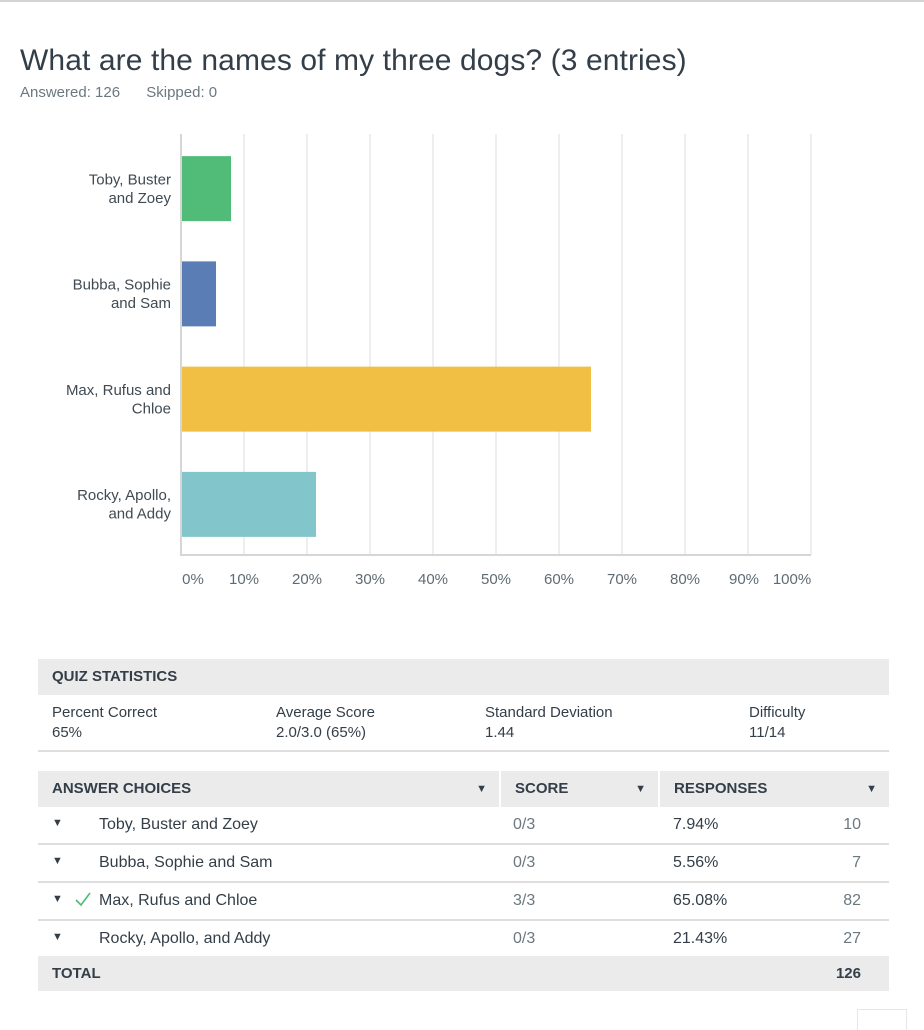 This screenshot has height=1030, width=924. Describe the element at coordinates (462, 1) in the screenshot. I see `top-border` at that location.